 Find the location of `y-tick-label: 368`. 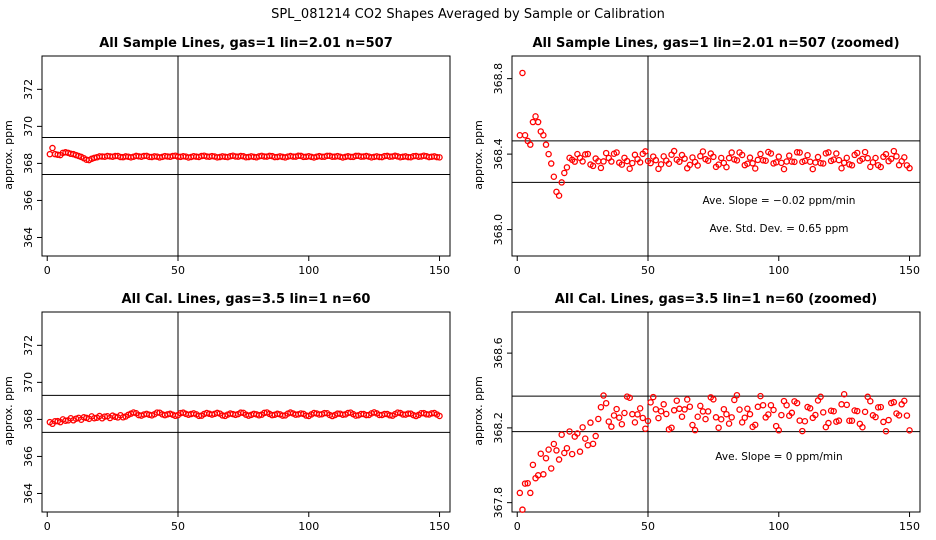

y-tick-label: 368 is located at coordinates (28, 419).